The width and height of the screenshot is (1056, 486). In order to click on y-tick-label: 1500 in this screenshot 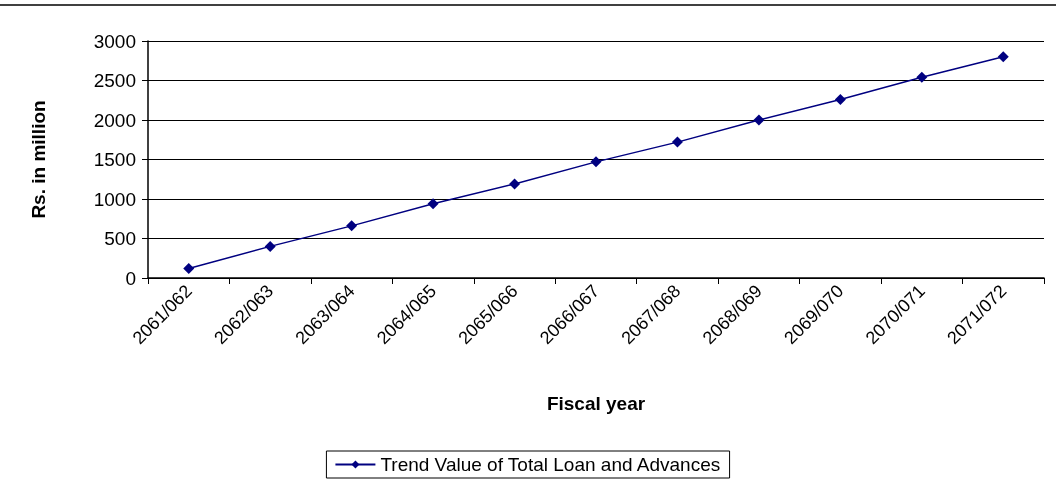, I will do `click(114, 159)`.